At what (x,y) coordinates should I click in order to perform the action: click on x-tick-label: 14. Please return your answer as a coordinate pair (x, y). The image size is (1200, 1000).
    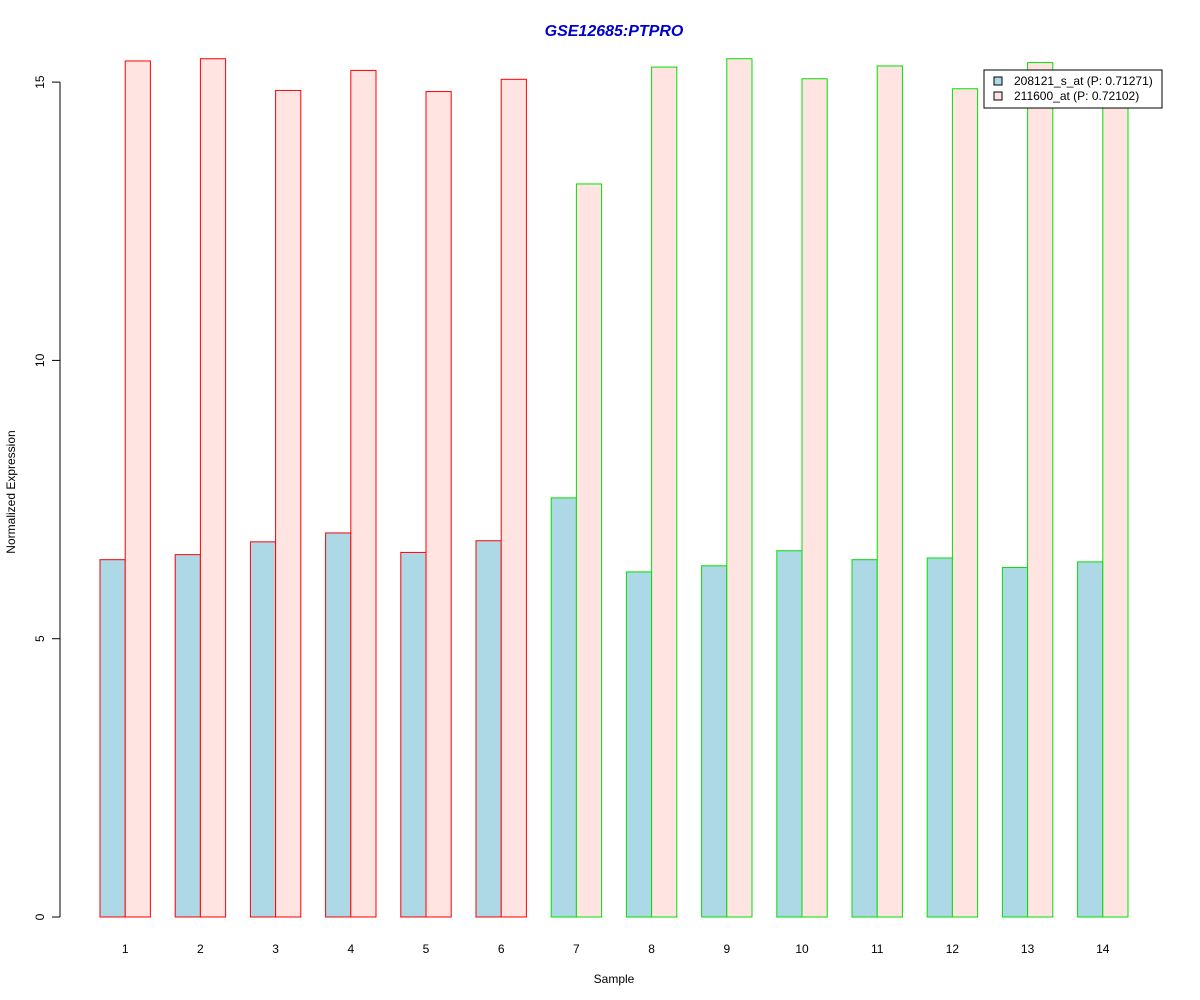
    Looking at the image, I should click on (1103, 949).